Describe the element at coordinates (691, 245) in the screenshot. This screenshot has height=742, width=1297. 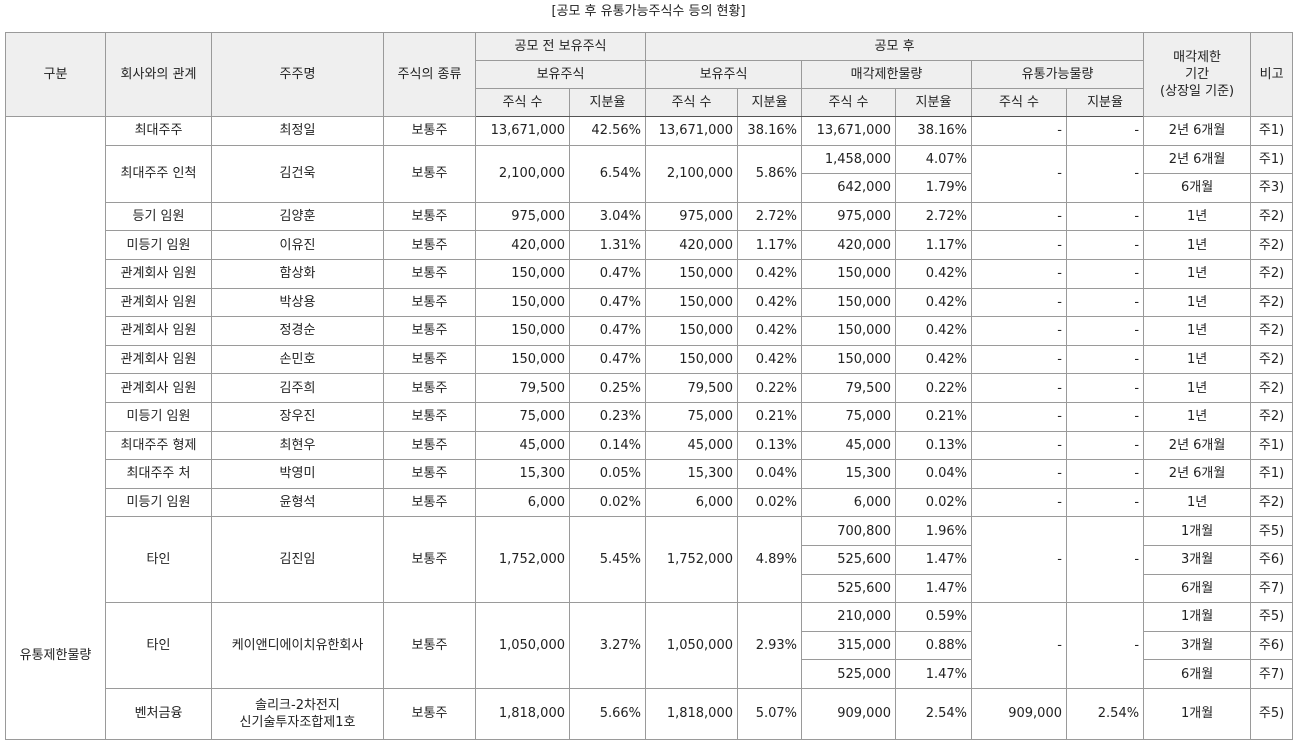
I see `shares-cell: 420,000` at that location.